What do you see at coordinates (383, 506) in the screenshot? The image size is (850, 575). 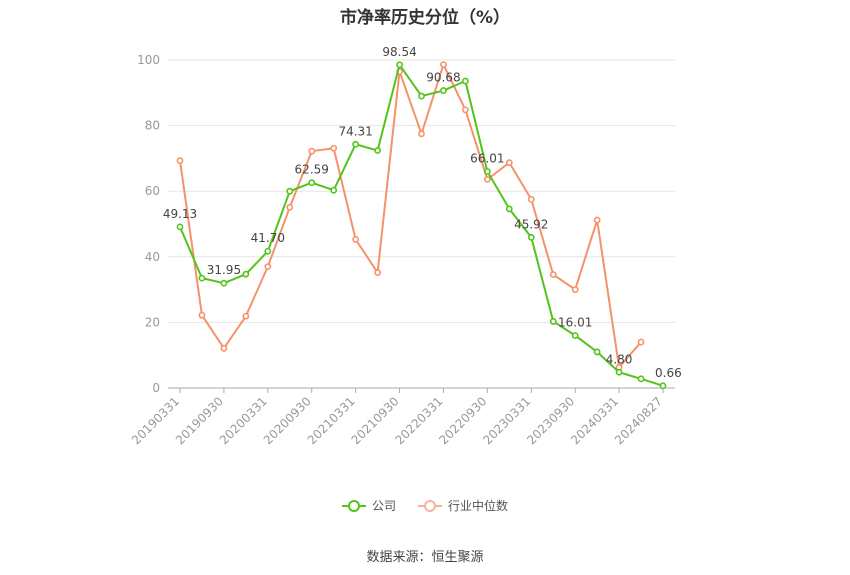 I see `legend-company-label: 公司` at bounding box center [383, 506].